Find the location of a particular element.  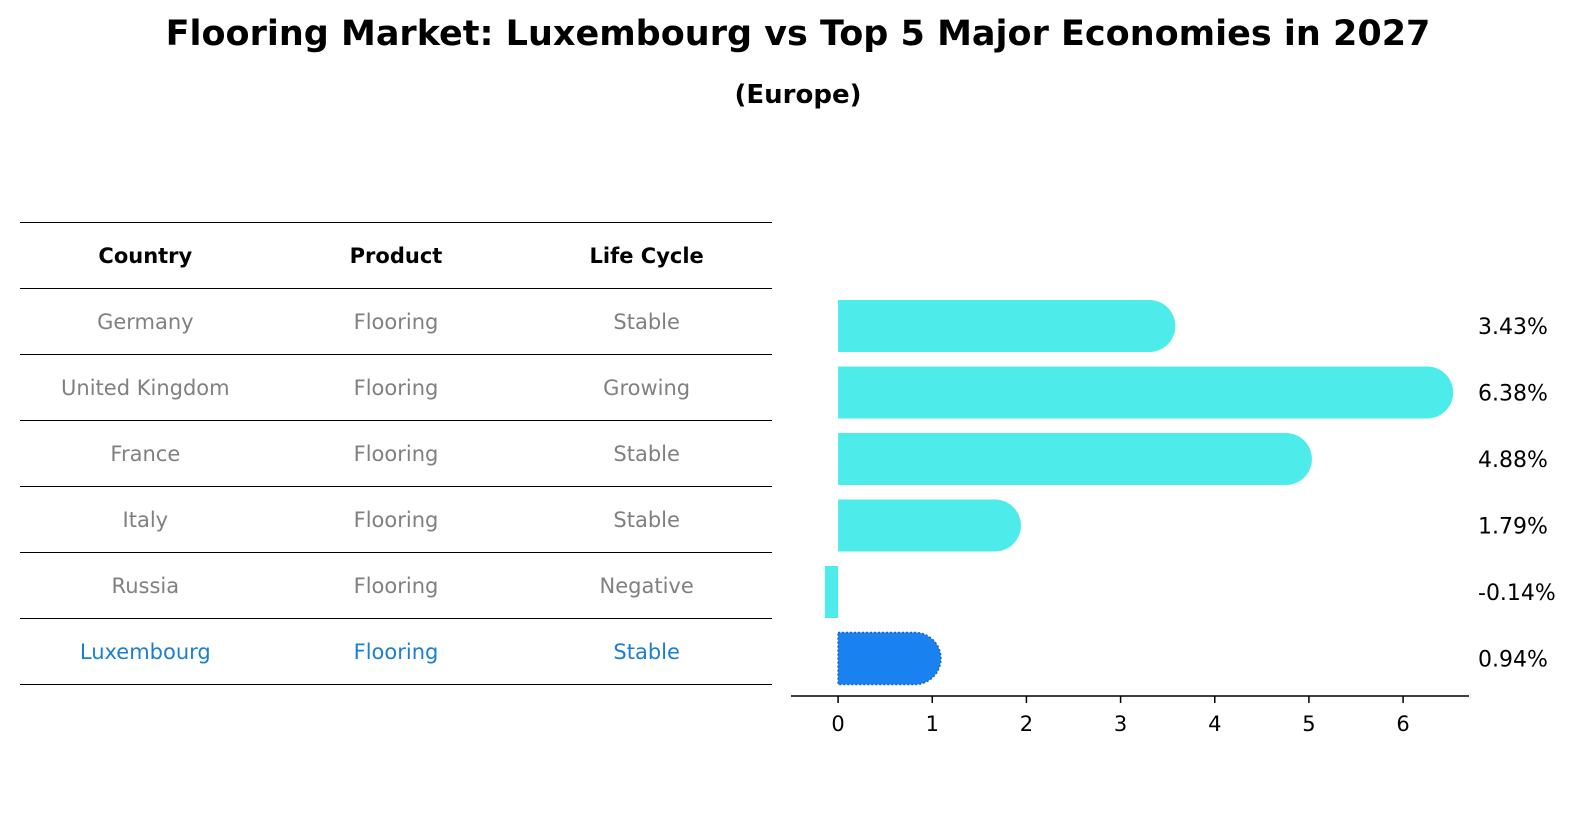

column-header-product: Product is located at coordinates (396, 255).